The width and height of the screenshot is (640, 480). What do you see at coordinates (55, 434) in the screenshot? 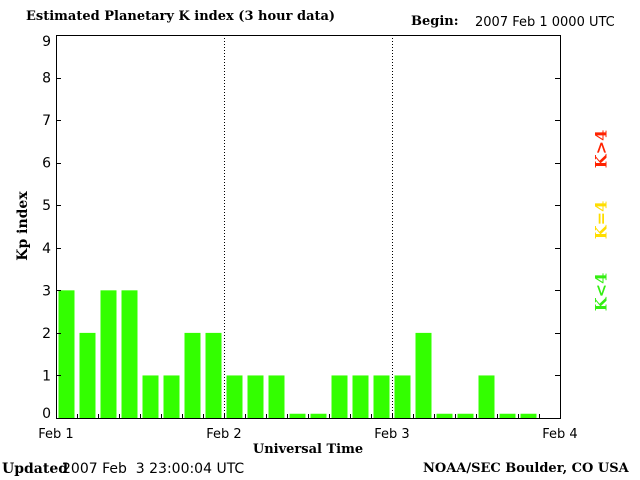
I see `x-tick-label: Feb 1` at bounding box center [55, 434].